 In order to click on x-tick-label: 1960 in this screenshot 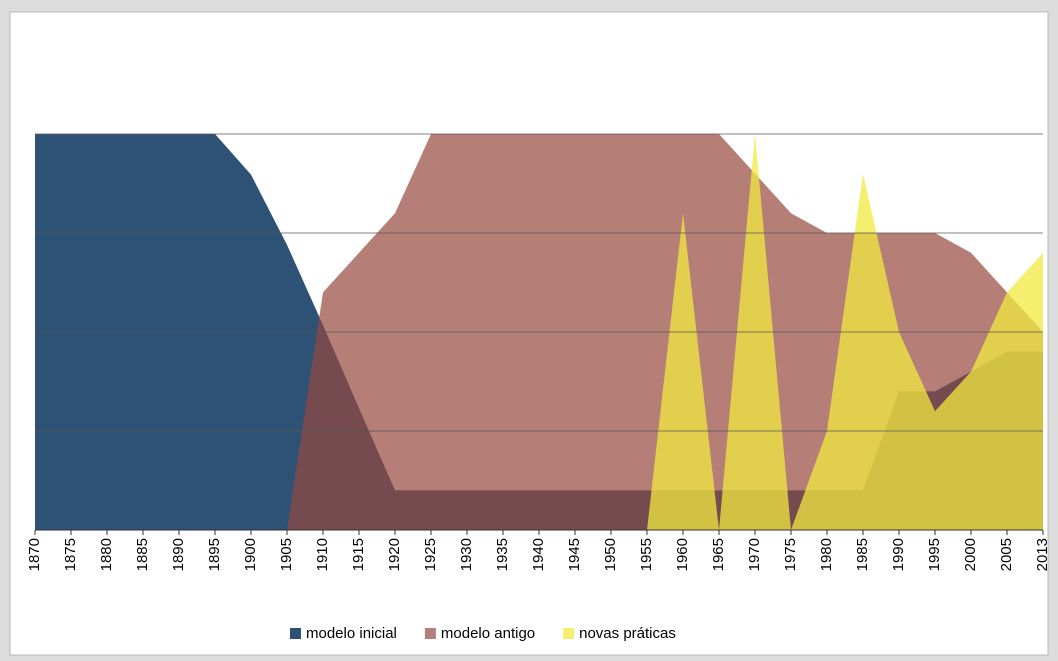, I will do `click(682, 554)`.